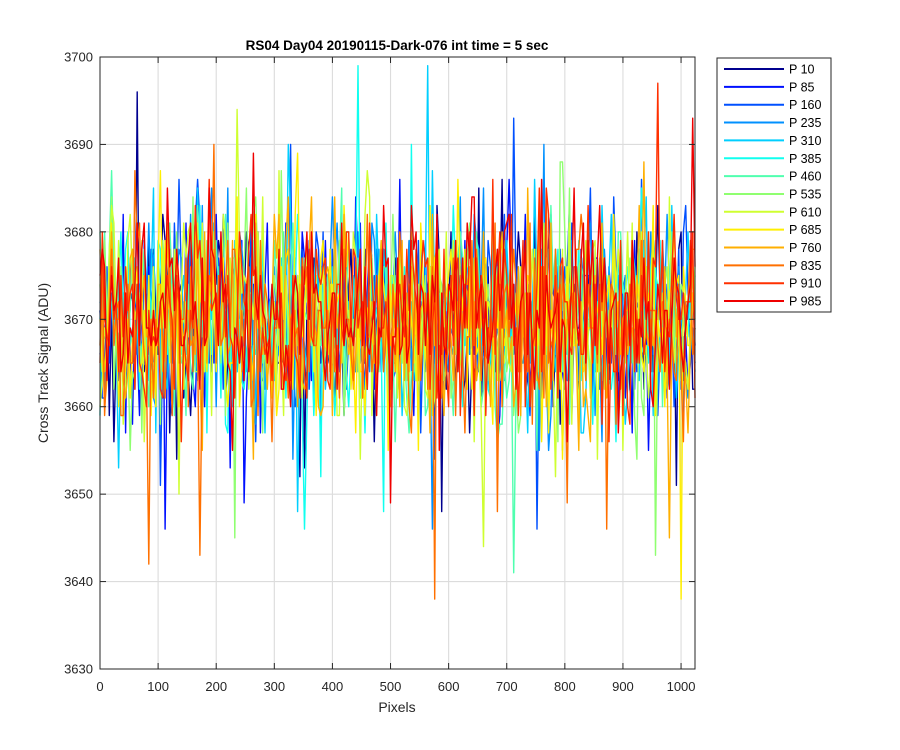 The width and height of the screenshot is (900, 750). Describe the element at coordinates (772, 159) in the screenshot. I see `legend-entry: P 385` at that location.